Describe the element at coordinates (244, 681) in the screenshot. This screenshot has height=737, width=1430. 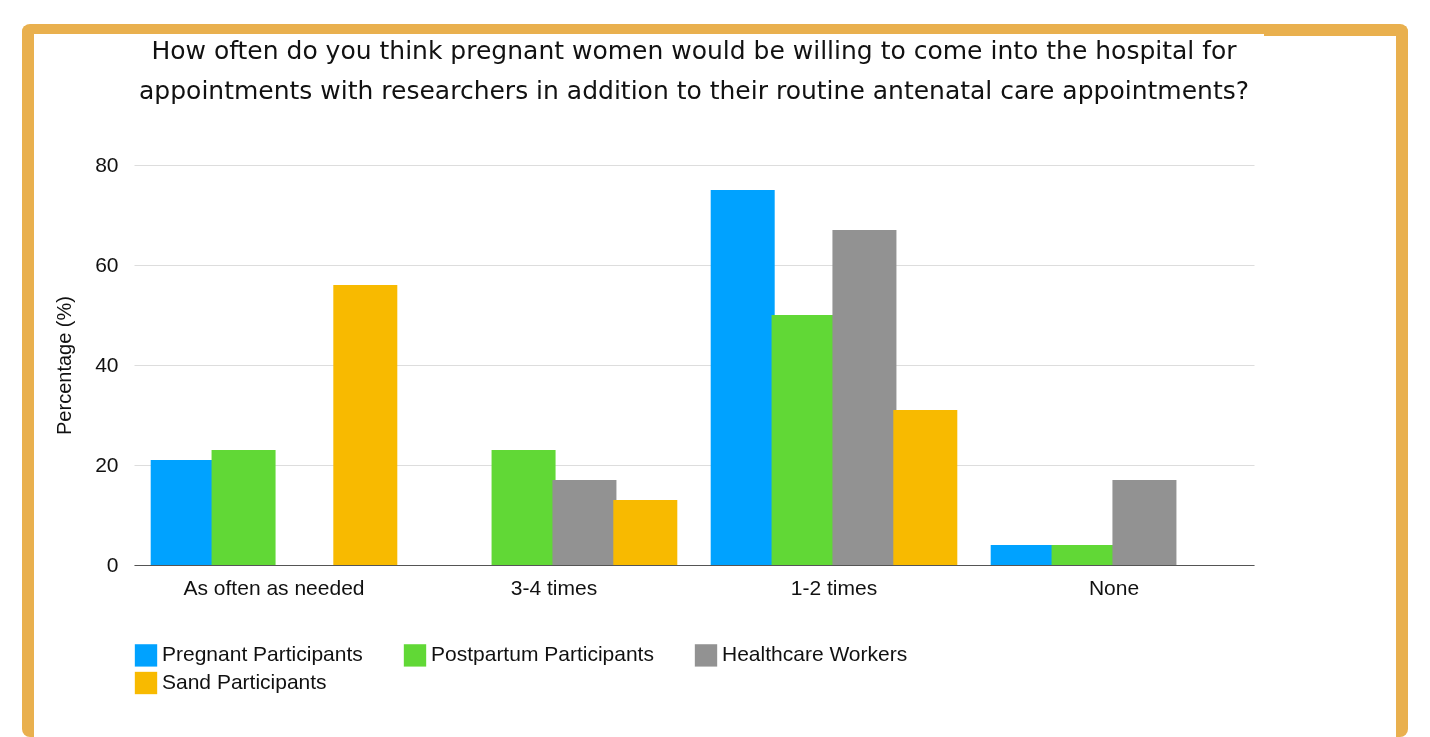
I see `legend-label: Sand Participants` at that location.